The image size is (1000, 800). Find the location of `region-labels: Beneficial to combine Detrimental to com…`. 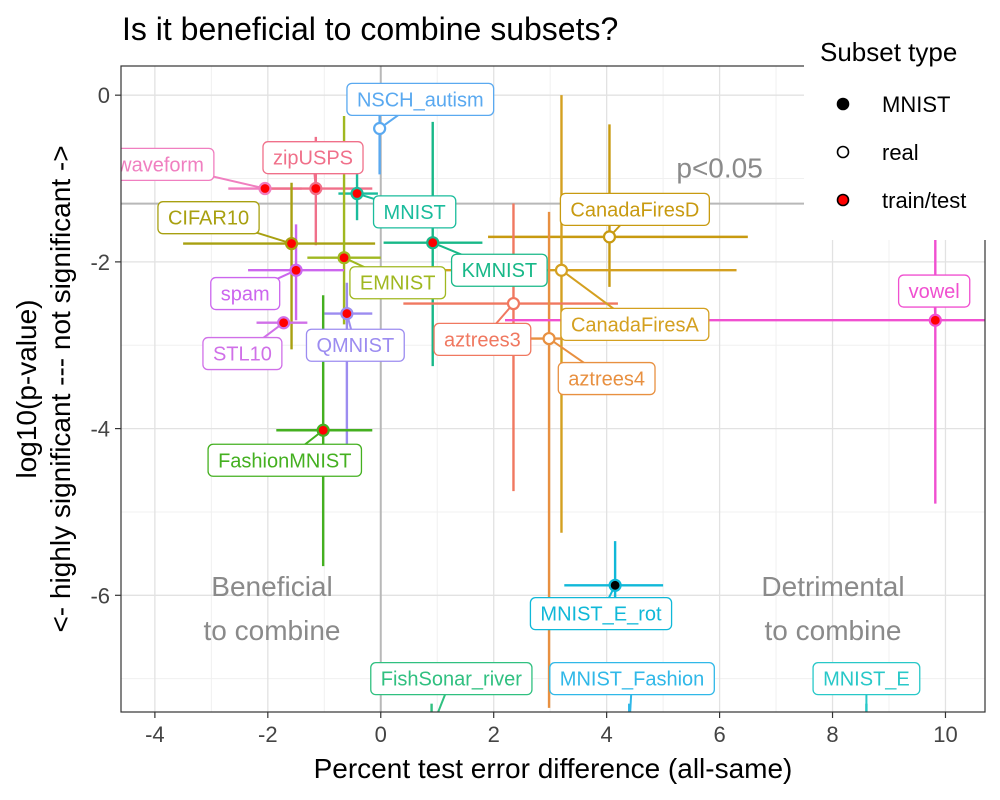

region-labels: Beneficial to combine Detrimental to com… is located at coordinates (554, 608).